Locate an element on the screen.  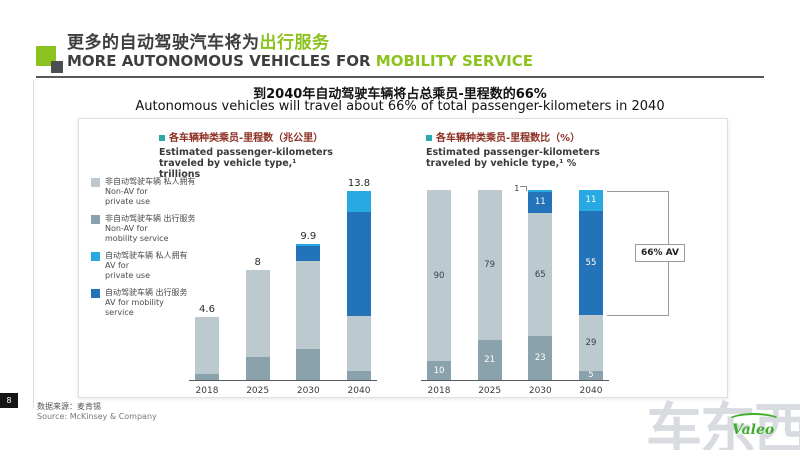
valeo-logo: Valeo is located at coordinates (755, 426).